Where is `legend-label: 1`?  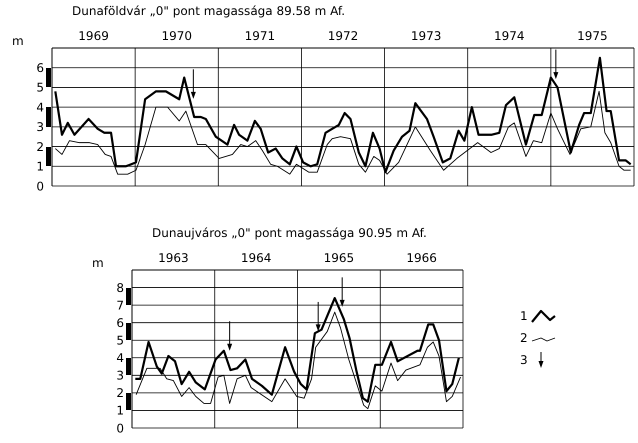 legend-label: 1 is located at coordinates (524, 316).